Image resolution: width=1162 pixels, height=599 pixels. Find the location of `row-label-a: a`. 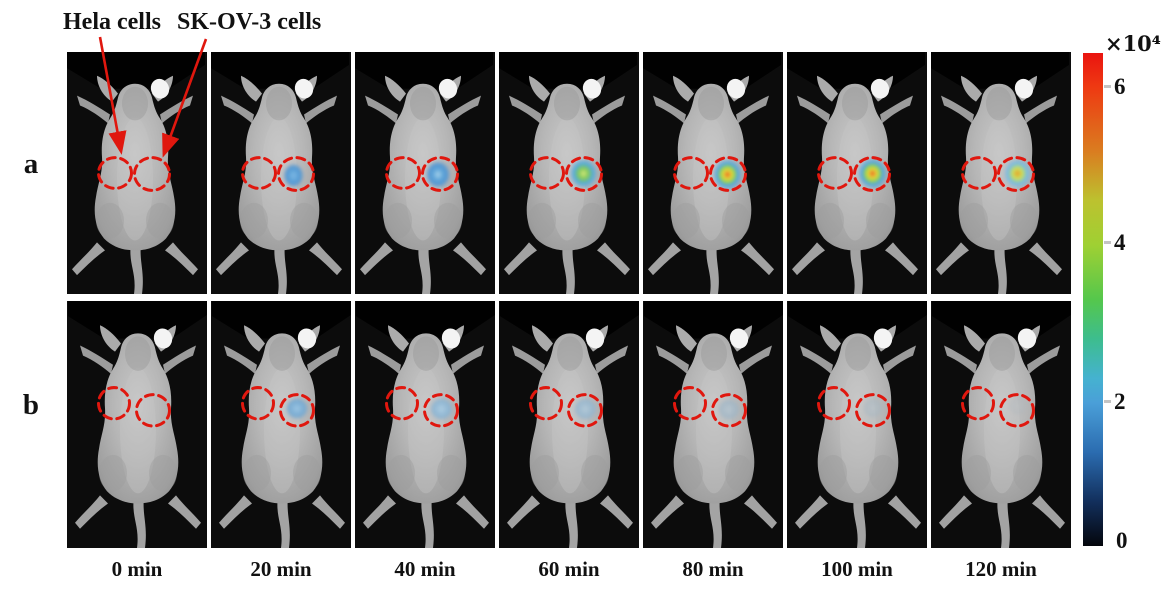

row-label-a: a is located at coordinates (31, 164).